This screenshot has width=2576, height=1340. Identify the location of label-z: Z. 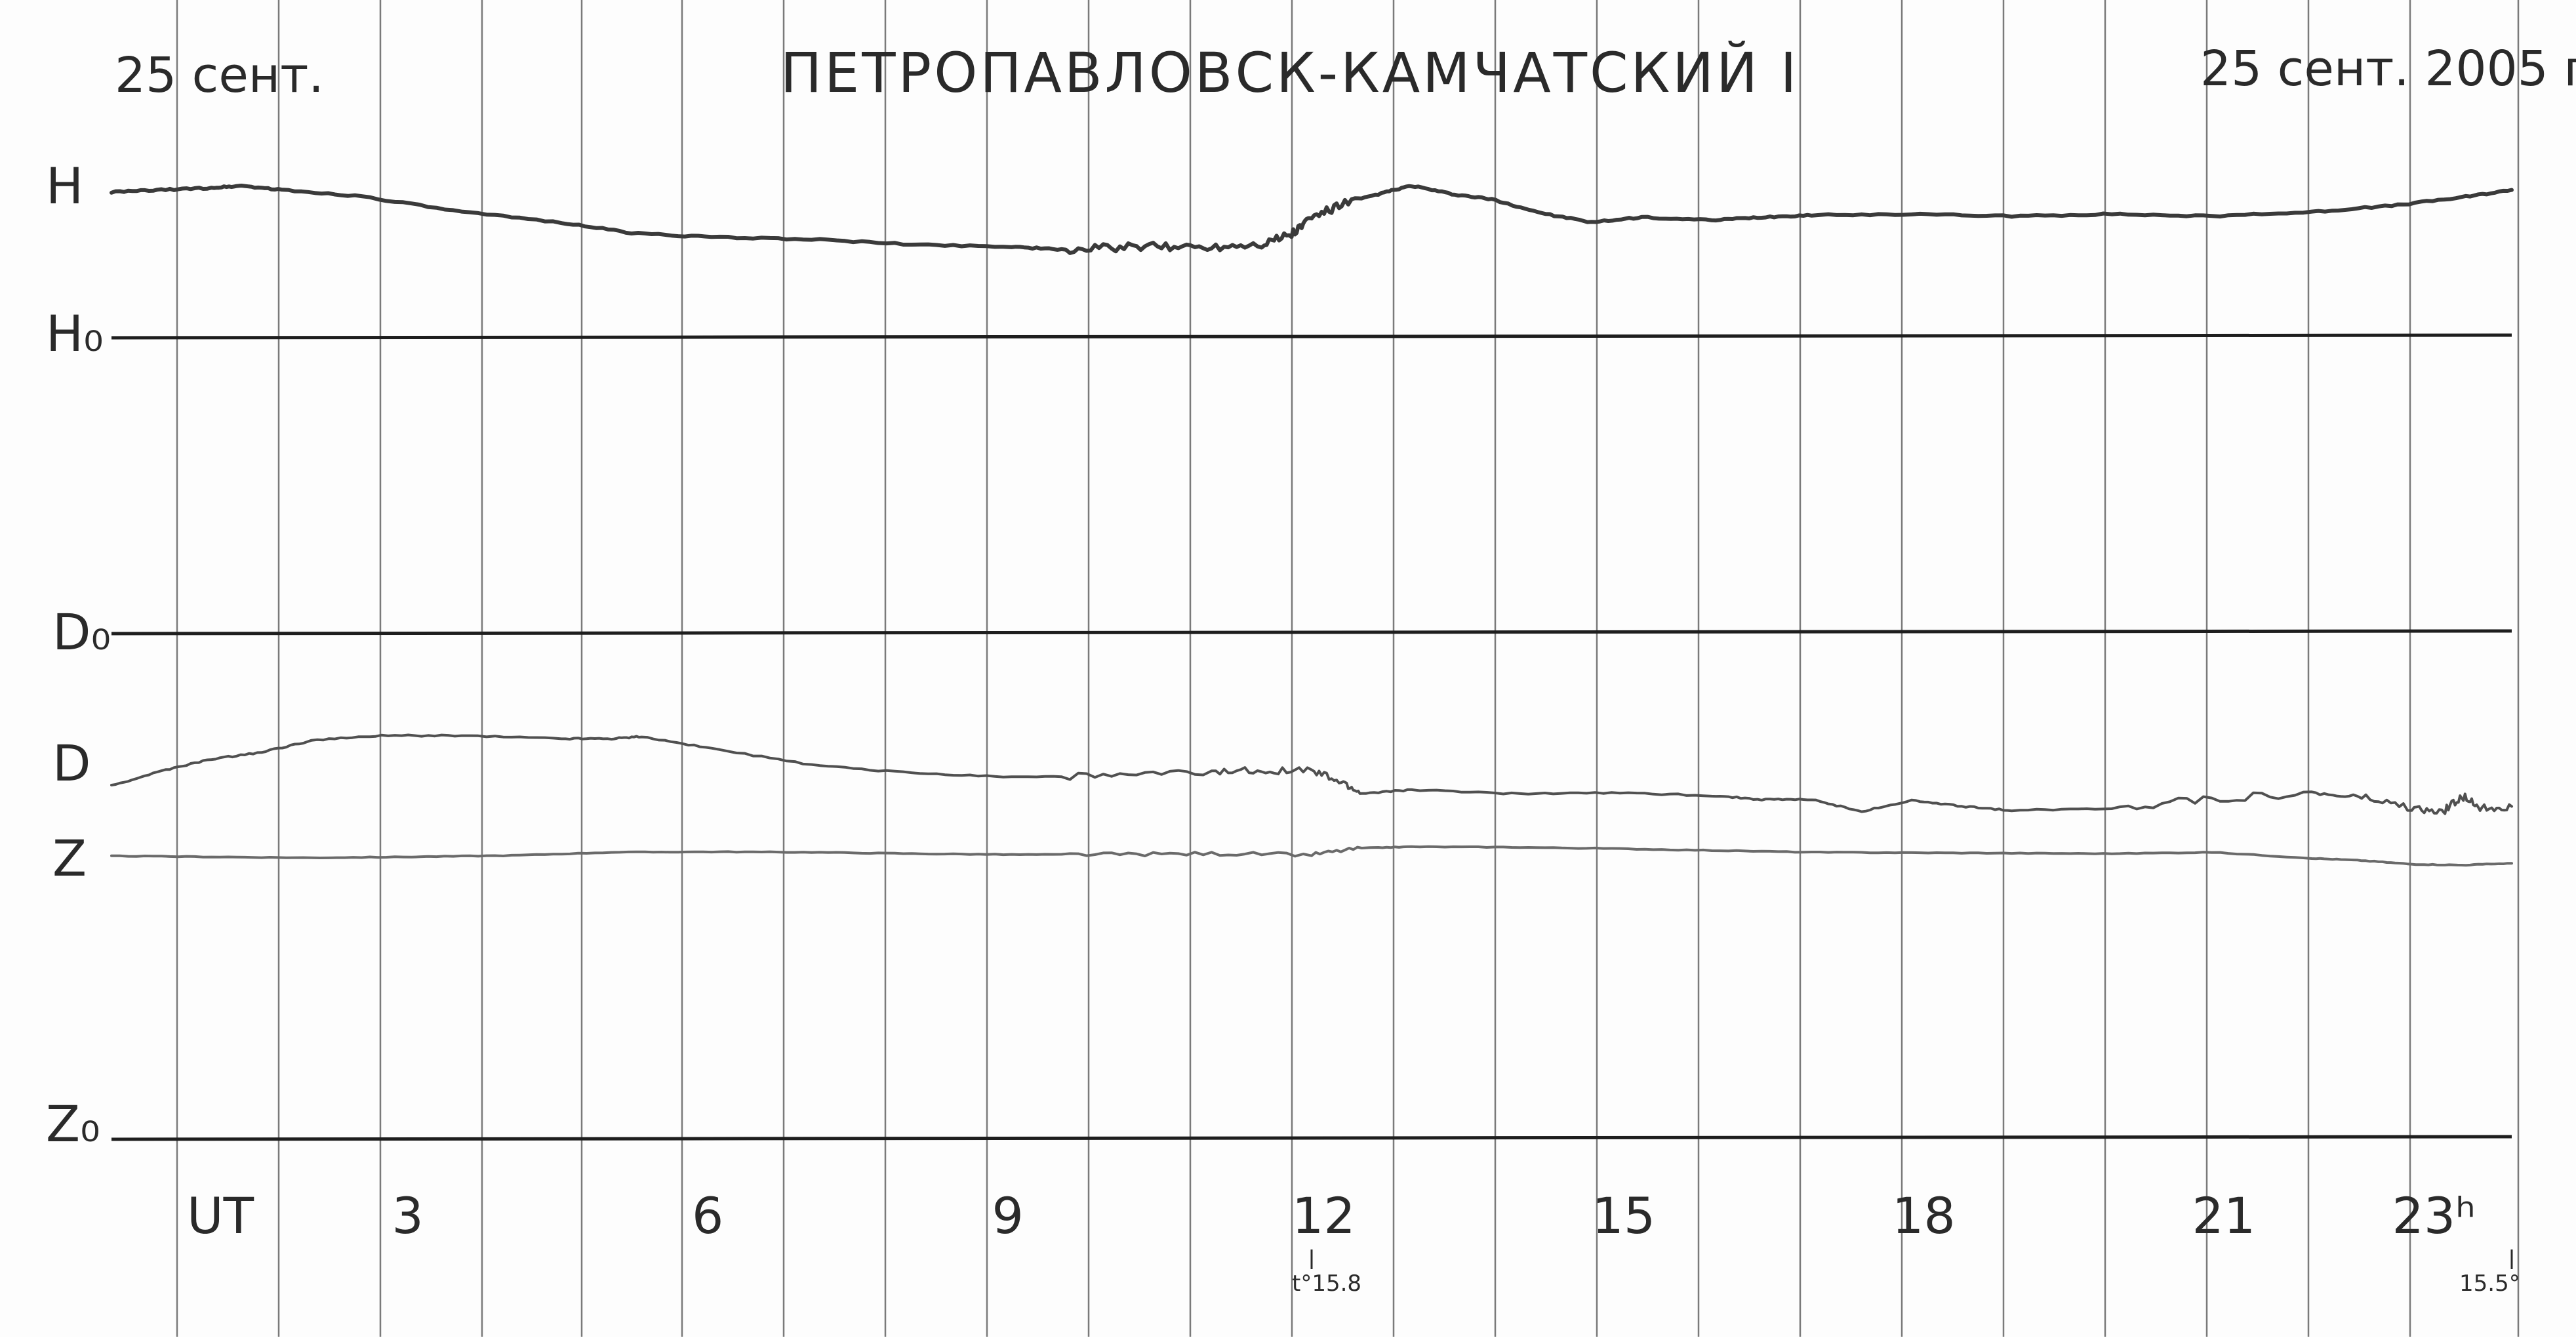
(69, 858).